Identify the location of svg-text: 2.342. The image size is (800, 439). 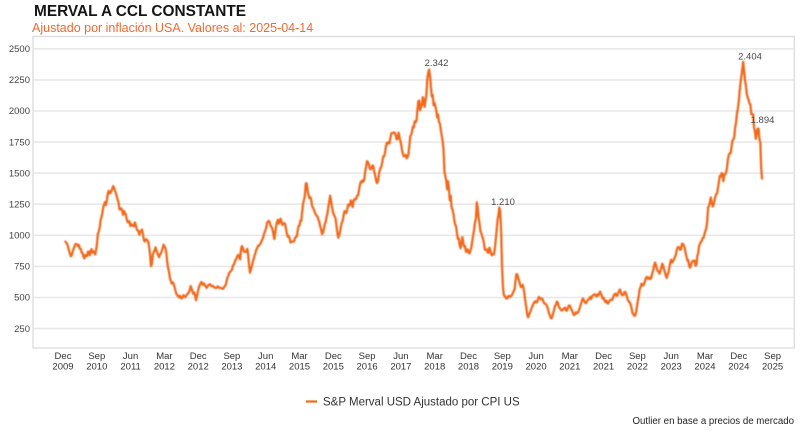
(437, 63).